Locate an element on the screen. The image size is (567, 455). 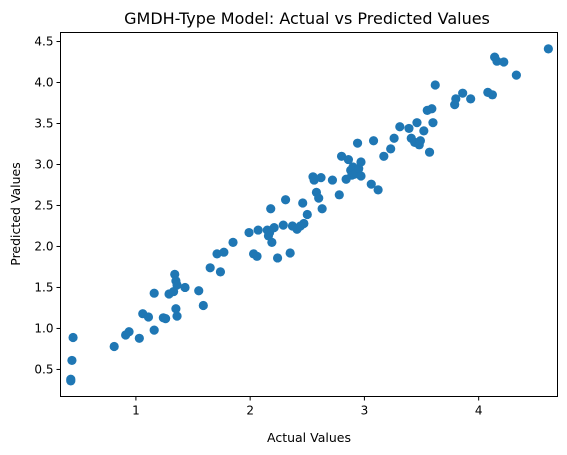
y-tick-label: 2.5 is located at coordinates (43, 205).